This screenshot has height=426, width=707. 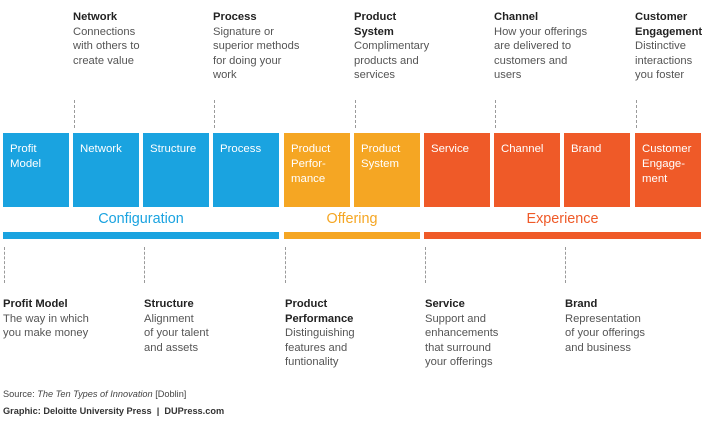 I want to click on source-title: The Ten Types of Innovation, so click(x=95, y=394).